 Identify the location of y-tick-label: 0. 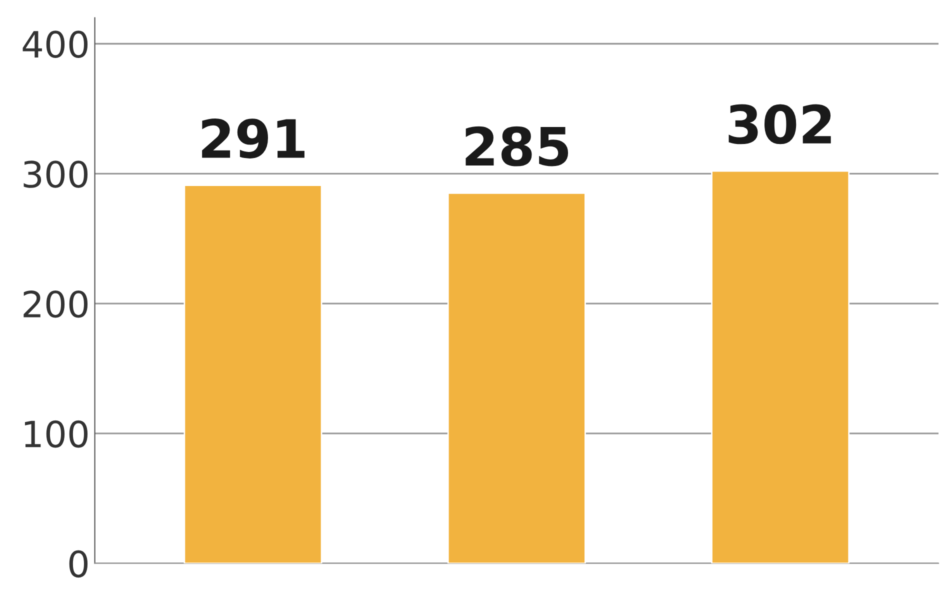
(78, 564).